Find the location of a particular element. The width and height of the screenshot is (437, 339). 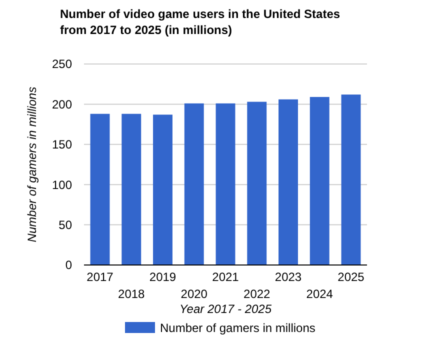

chart-title: Number of video game users in the United States from 2017 to 2025 (in millions) is located at coordinates (200, 22).